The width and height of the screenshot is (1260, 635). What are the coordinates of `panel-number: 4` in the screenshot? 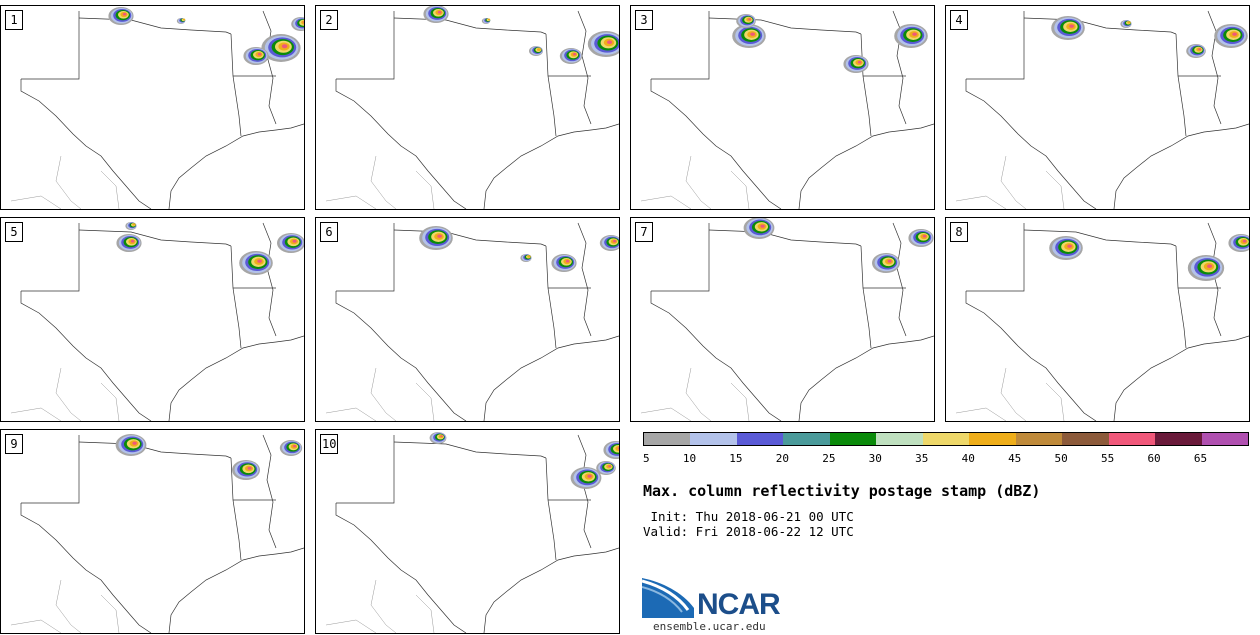 It's located at (959, 20).